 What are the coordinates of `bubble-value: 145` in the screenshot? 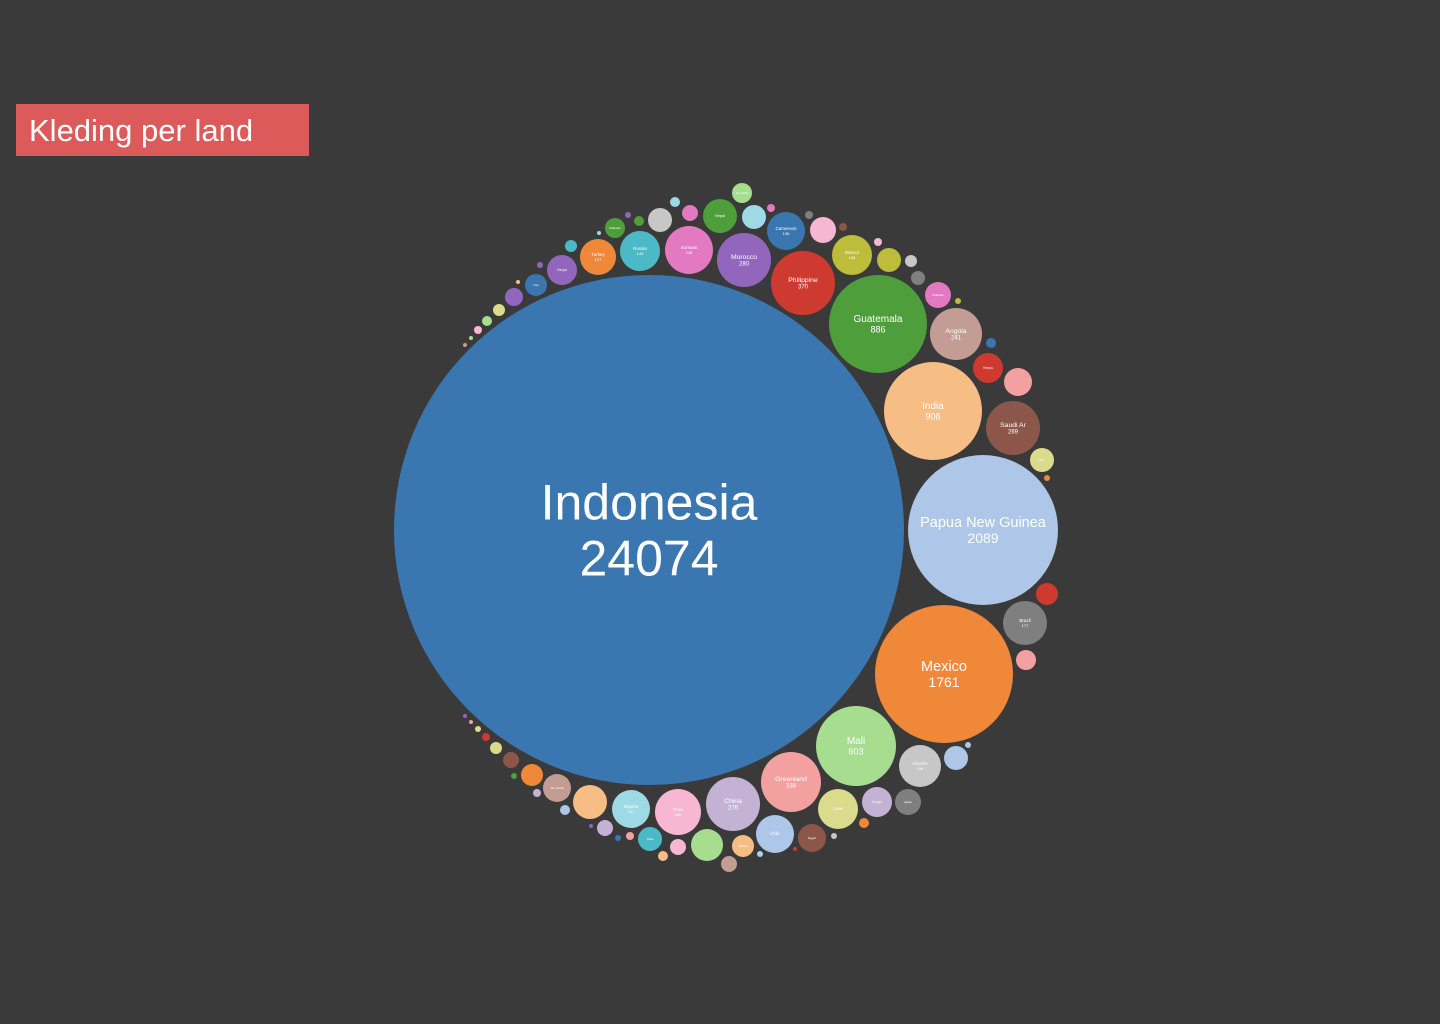 It's located at (640, 253).